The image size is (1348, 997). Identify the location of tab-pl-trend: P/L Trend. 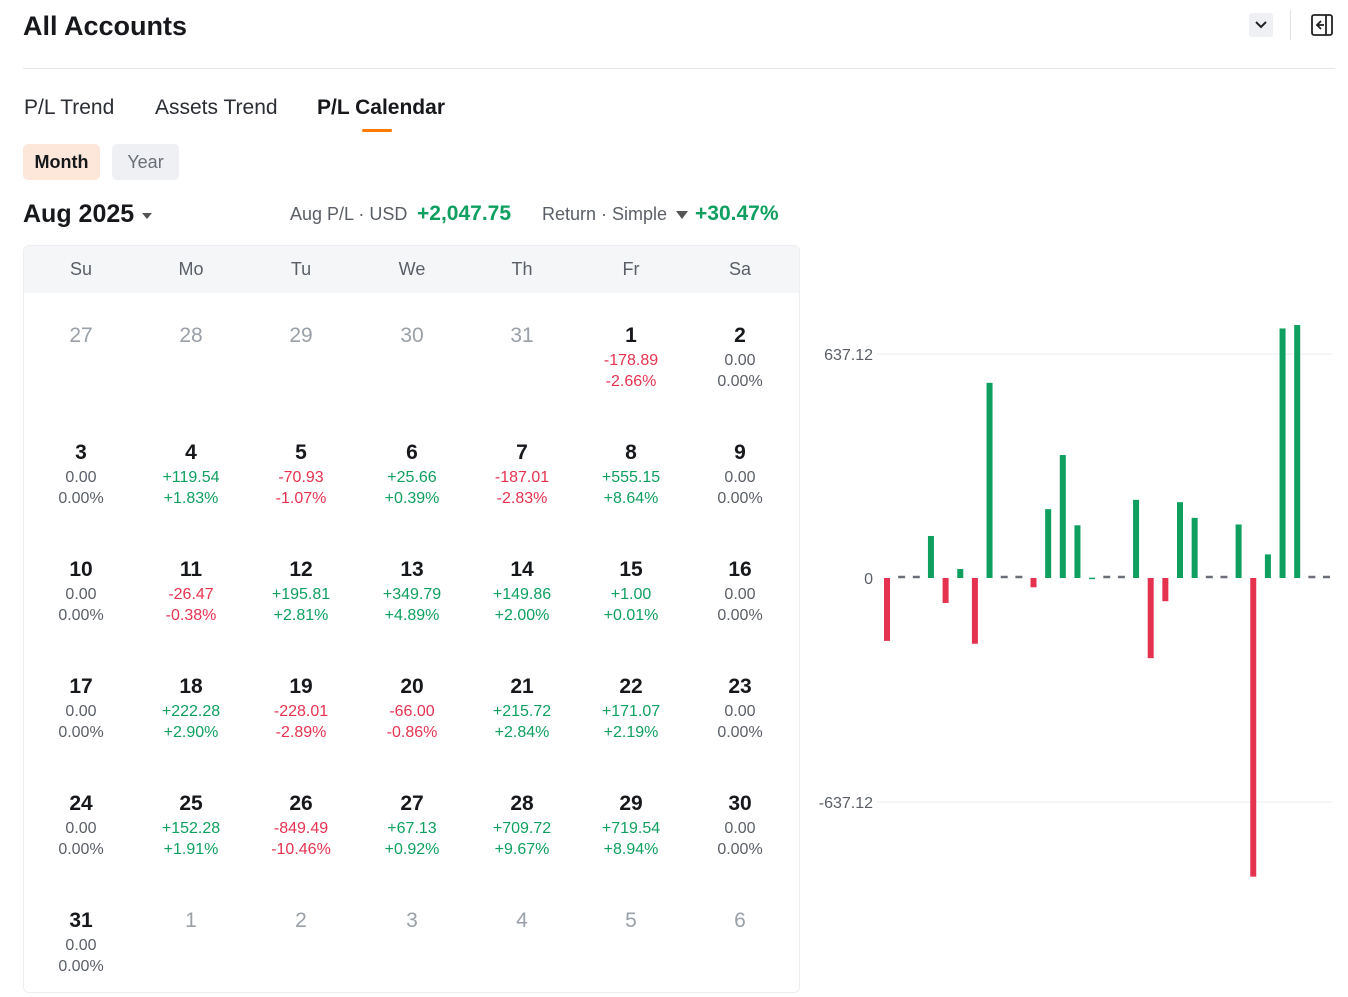
(69, 107).